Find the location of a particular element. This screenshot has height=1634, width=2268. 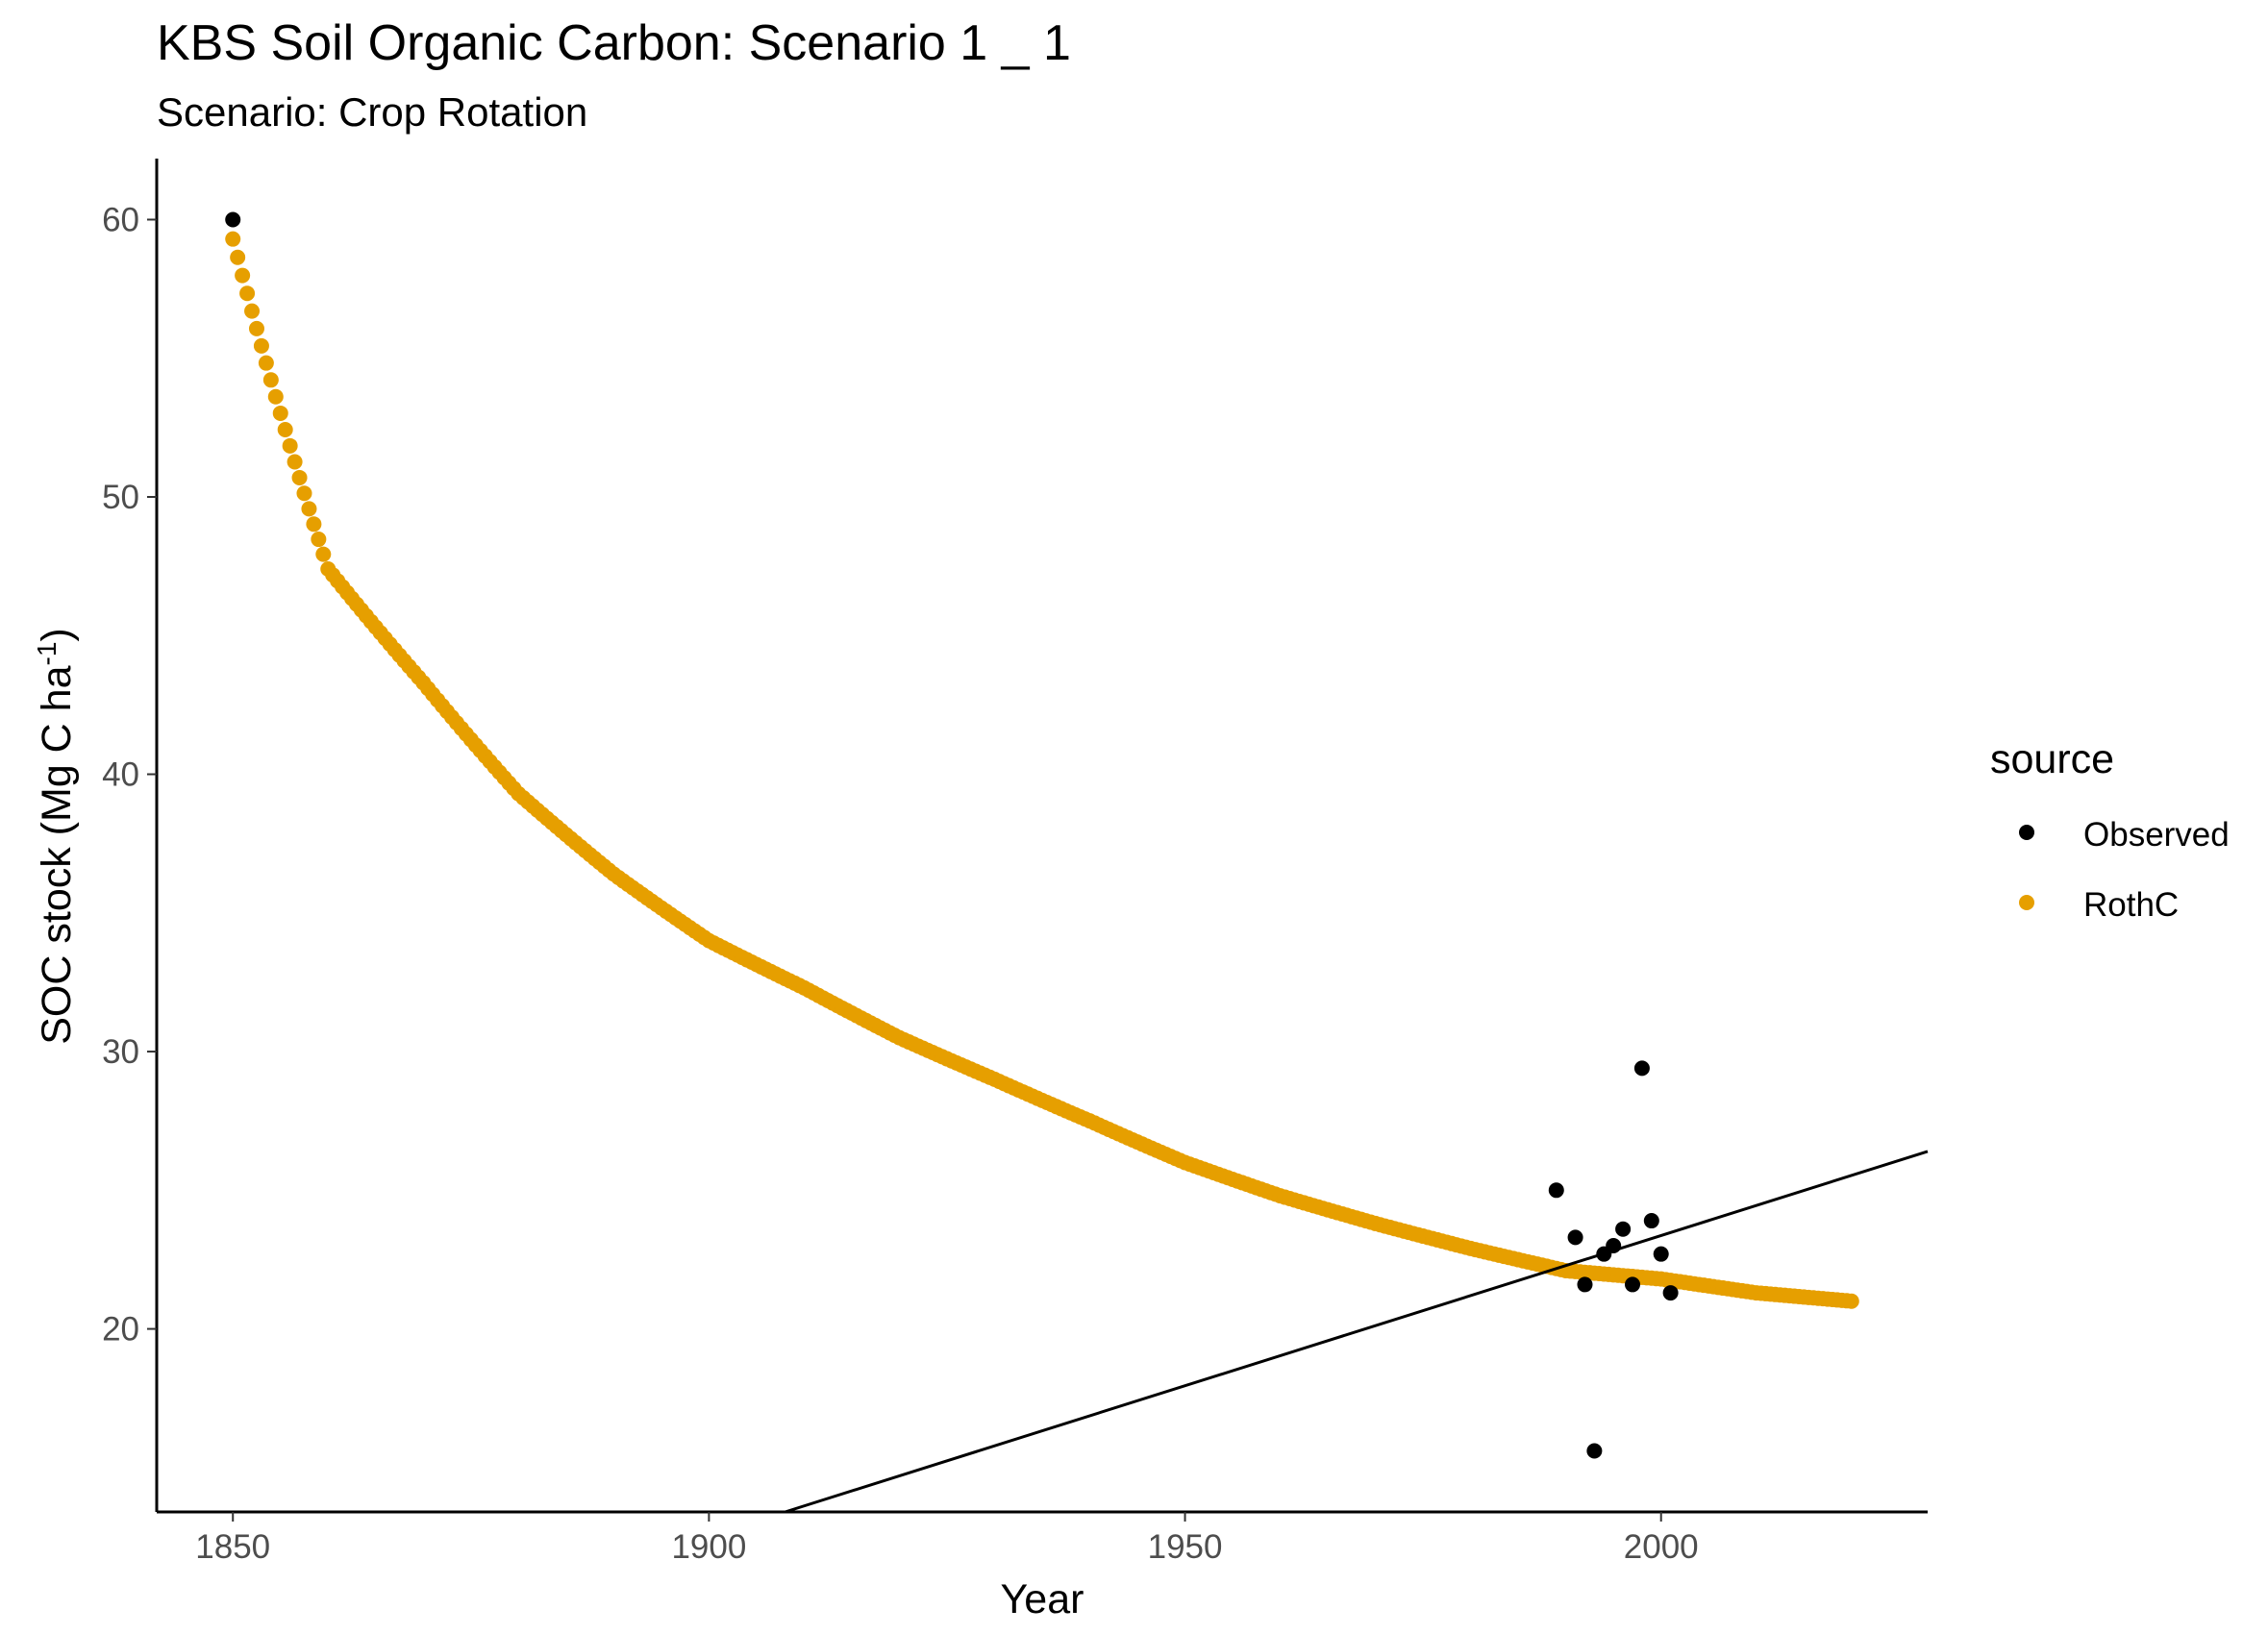

trend-line is located at coordinates (1357, 1332).